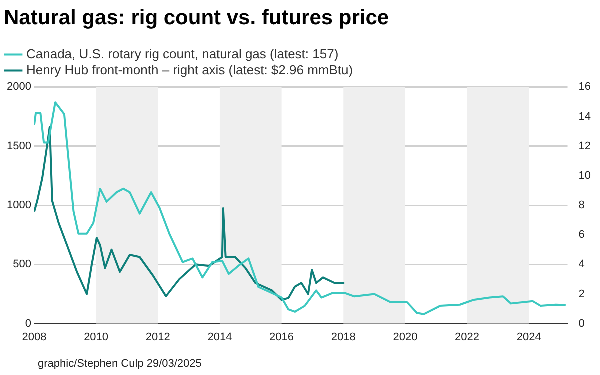  I want to click on y2-tick-label: 14, so click(585, 116).